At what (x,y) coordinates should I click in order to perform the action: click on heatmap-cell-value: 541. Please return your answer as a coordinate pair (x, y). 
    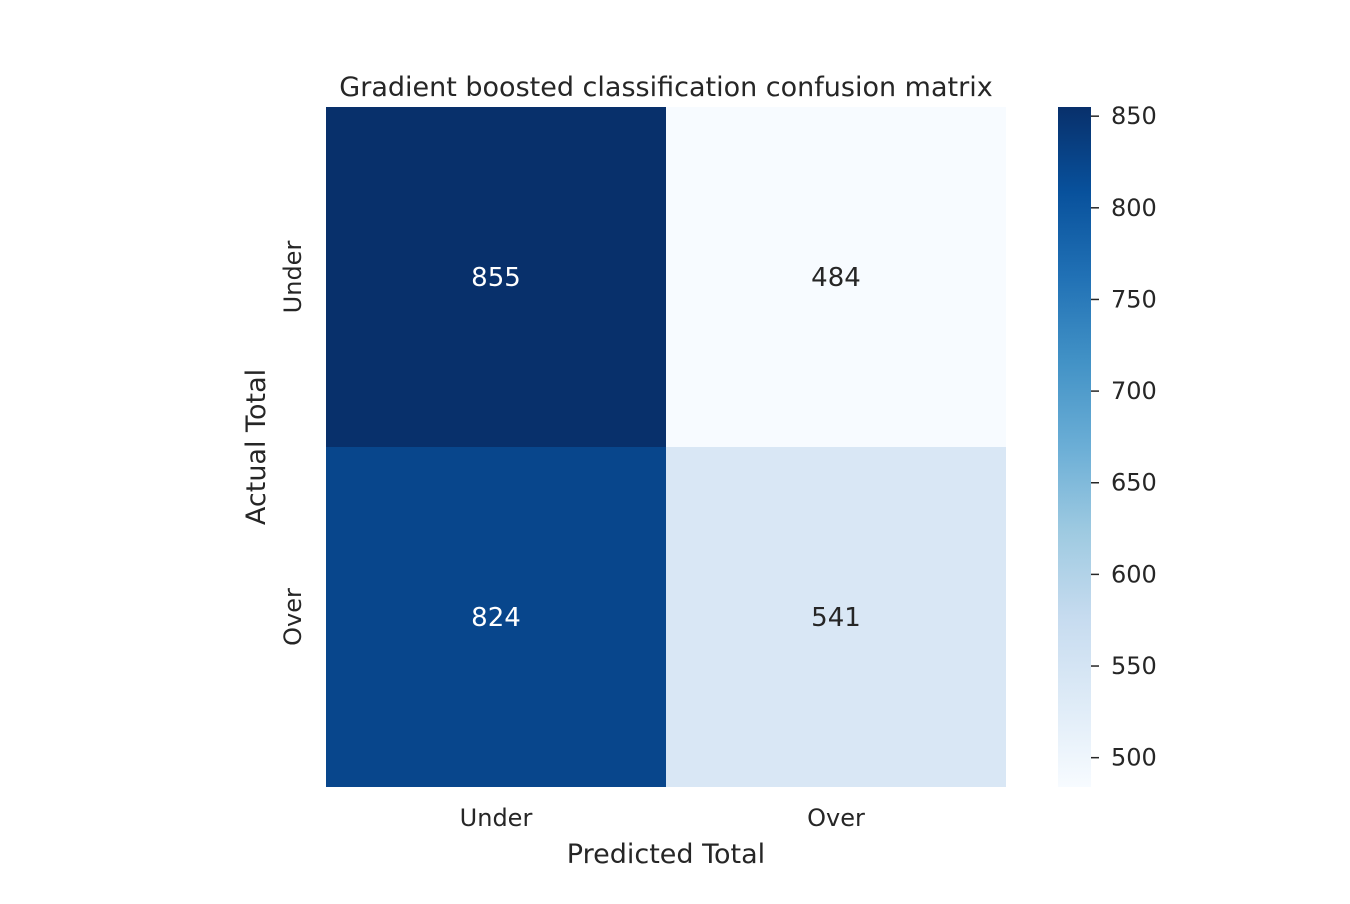
    Looking at the image, I should click on (836, 618).